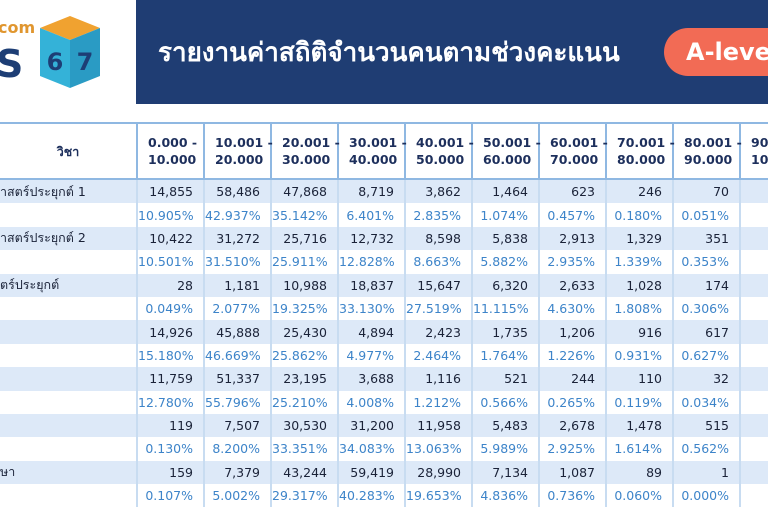  What do you see at coordinates (640, 238) in the screenshot?
I see `count-cell: 1,329` at bounding box center [640, 238].